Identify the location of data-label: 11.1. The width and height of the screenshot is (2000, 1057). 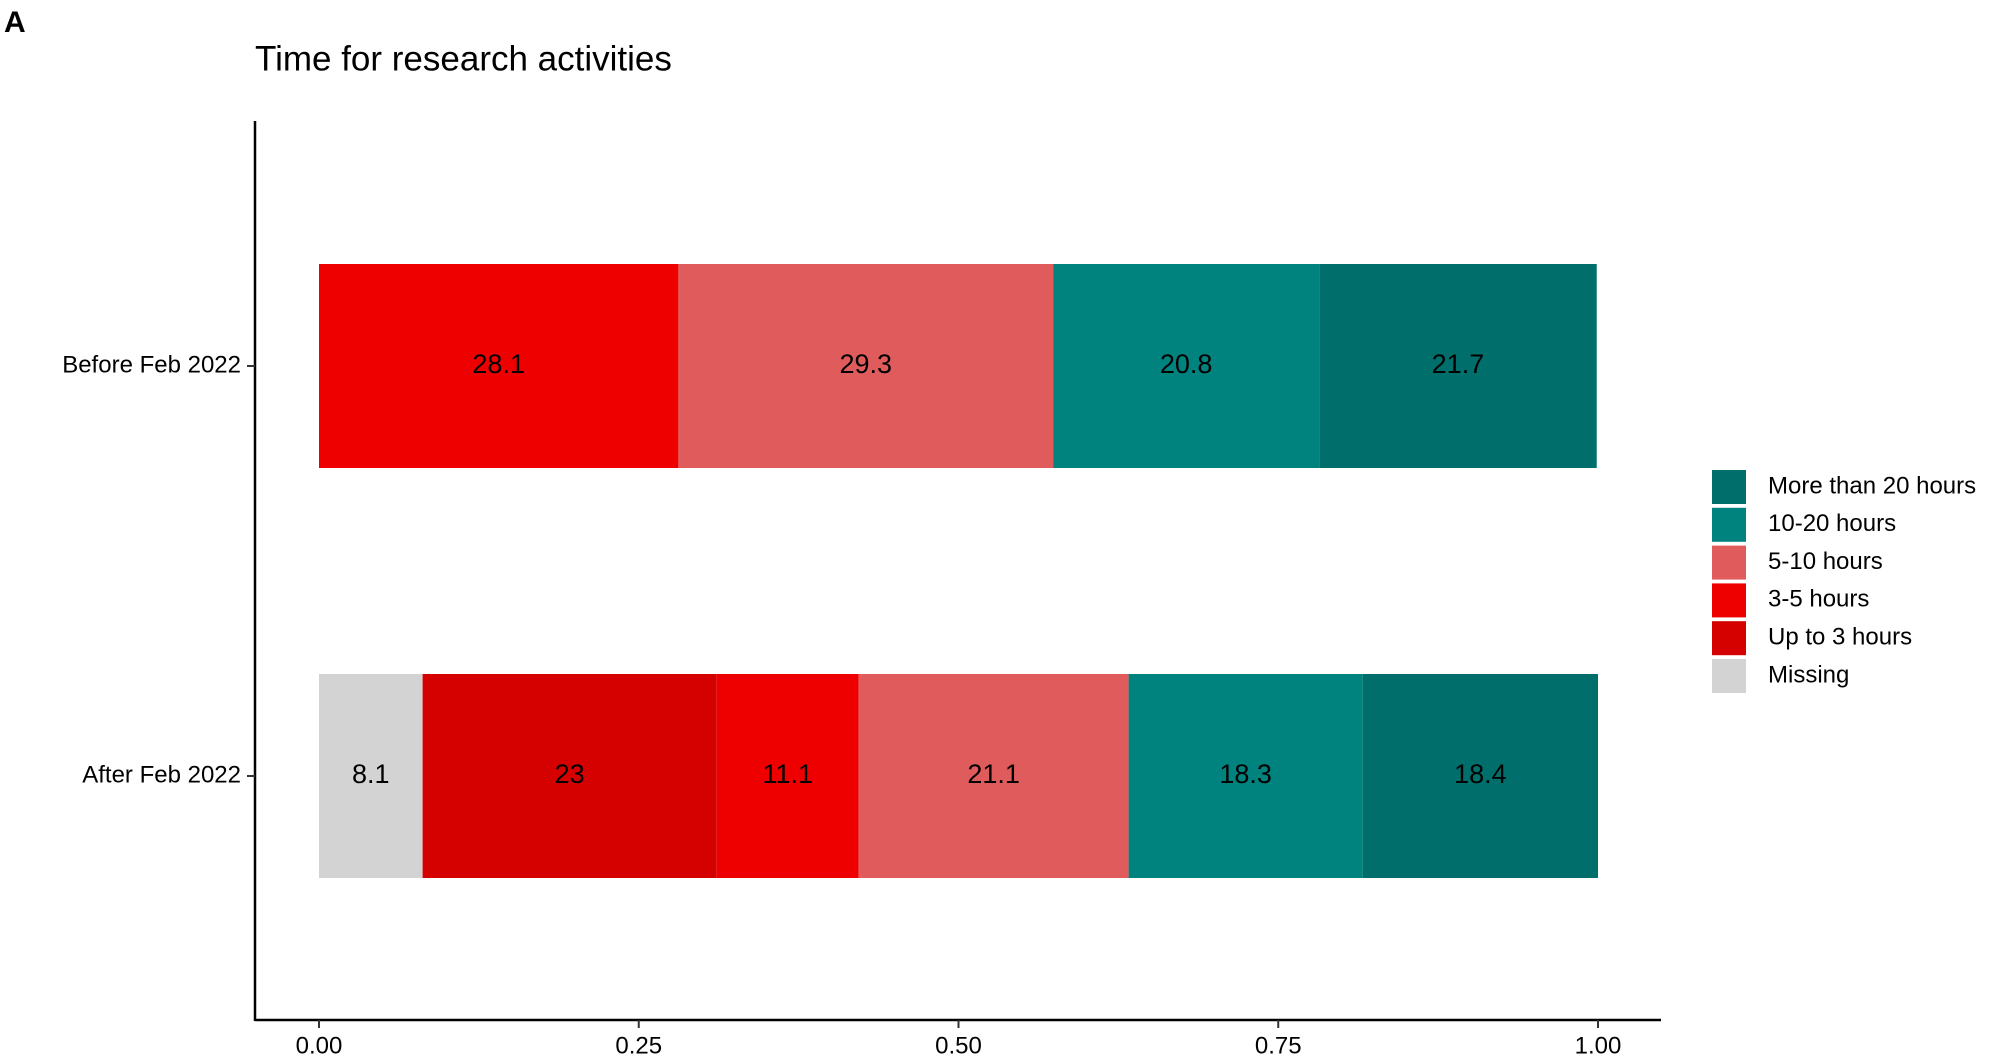
(787, 774).